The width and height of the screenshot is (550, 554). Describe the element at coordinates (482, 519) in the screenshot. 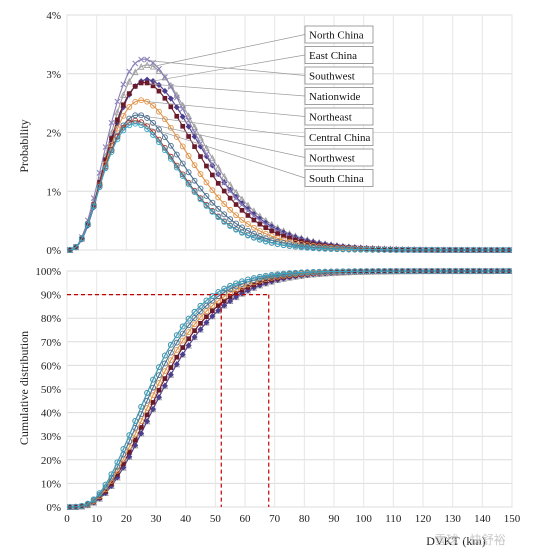

I see `bottom-x-tick-label: 140` at that location.